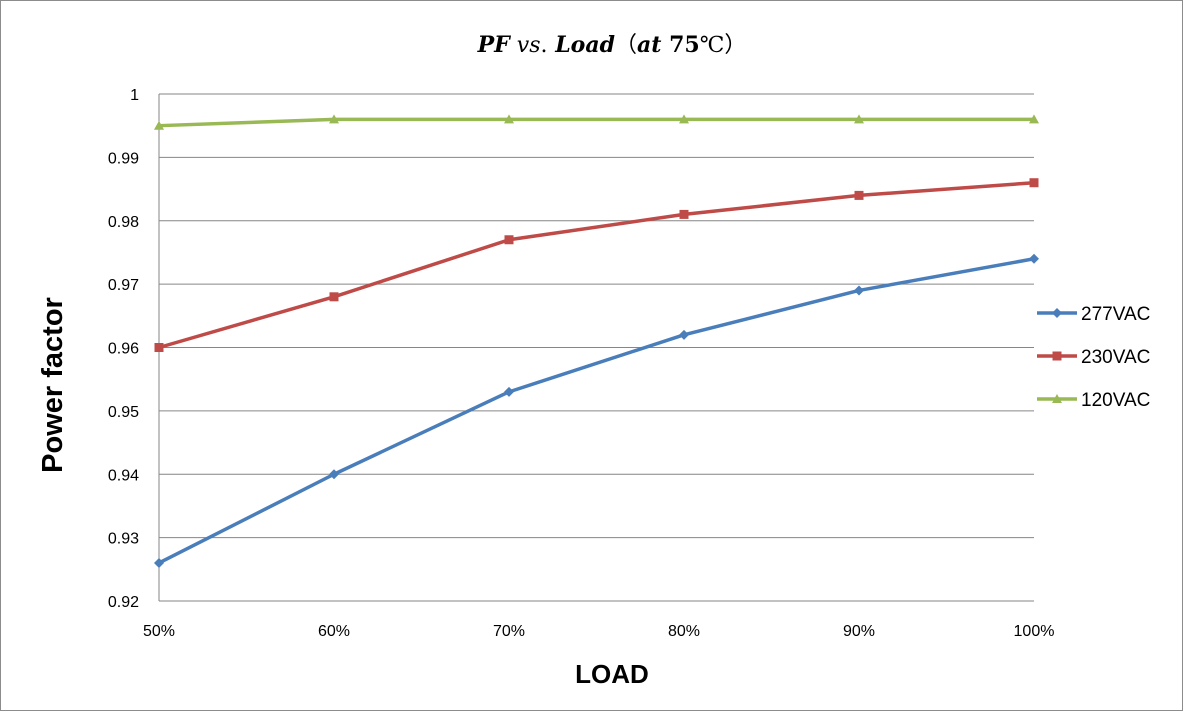  I want to click on x-axis-title: LOAD, so click(612, 674).